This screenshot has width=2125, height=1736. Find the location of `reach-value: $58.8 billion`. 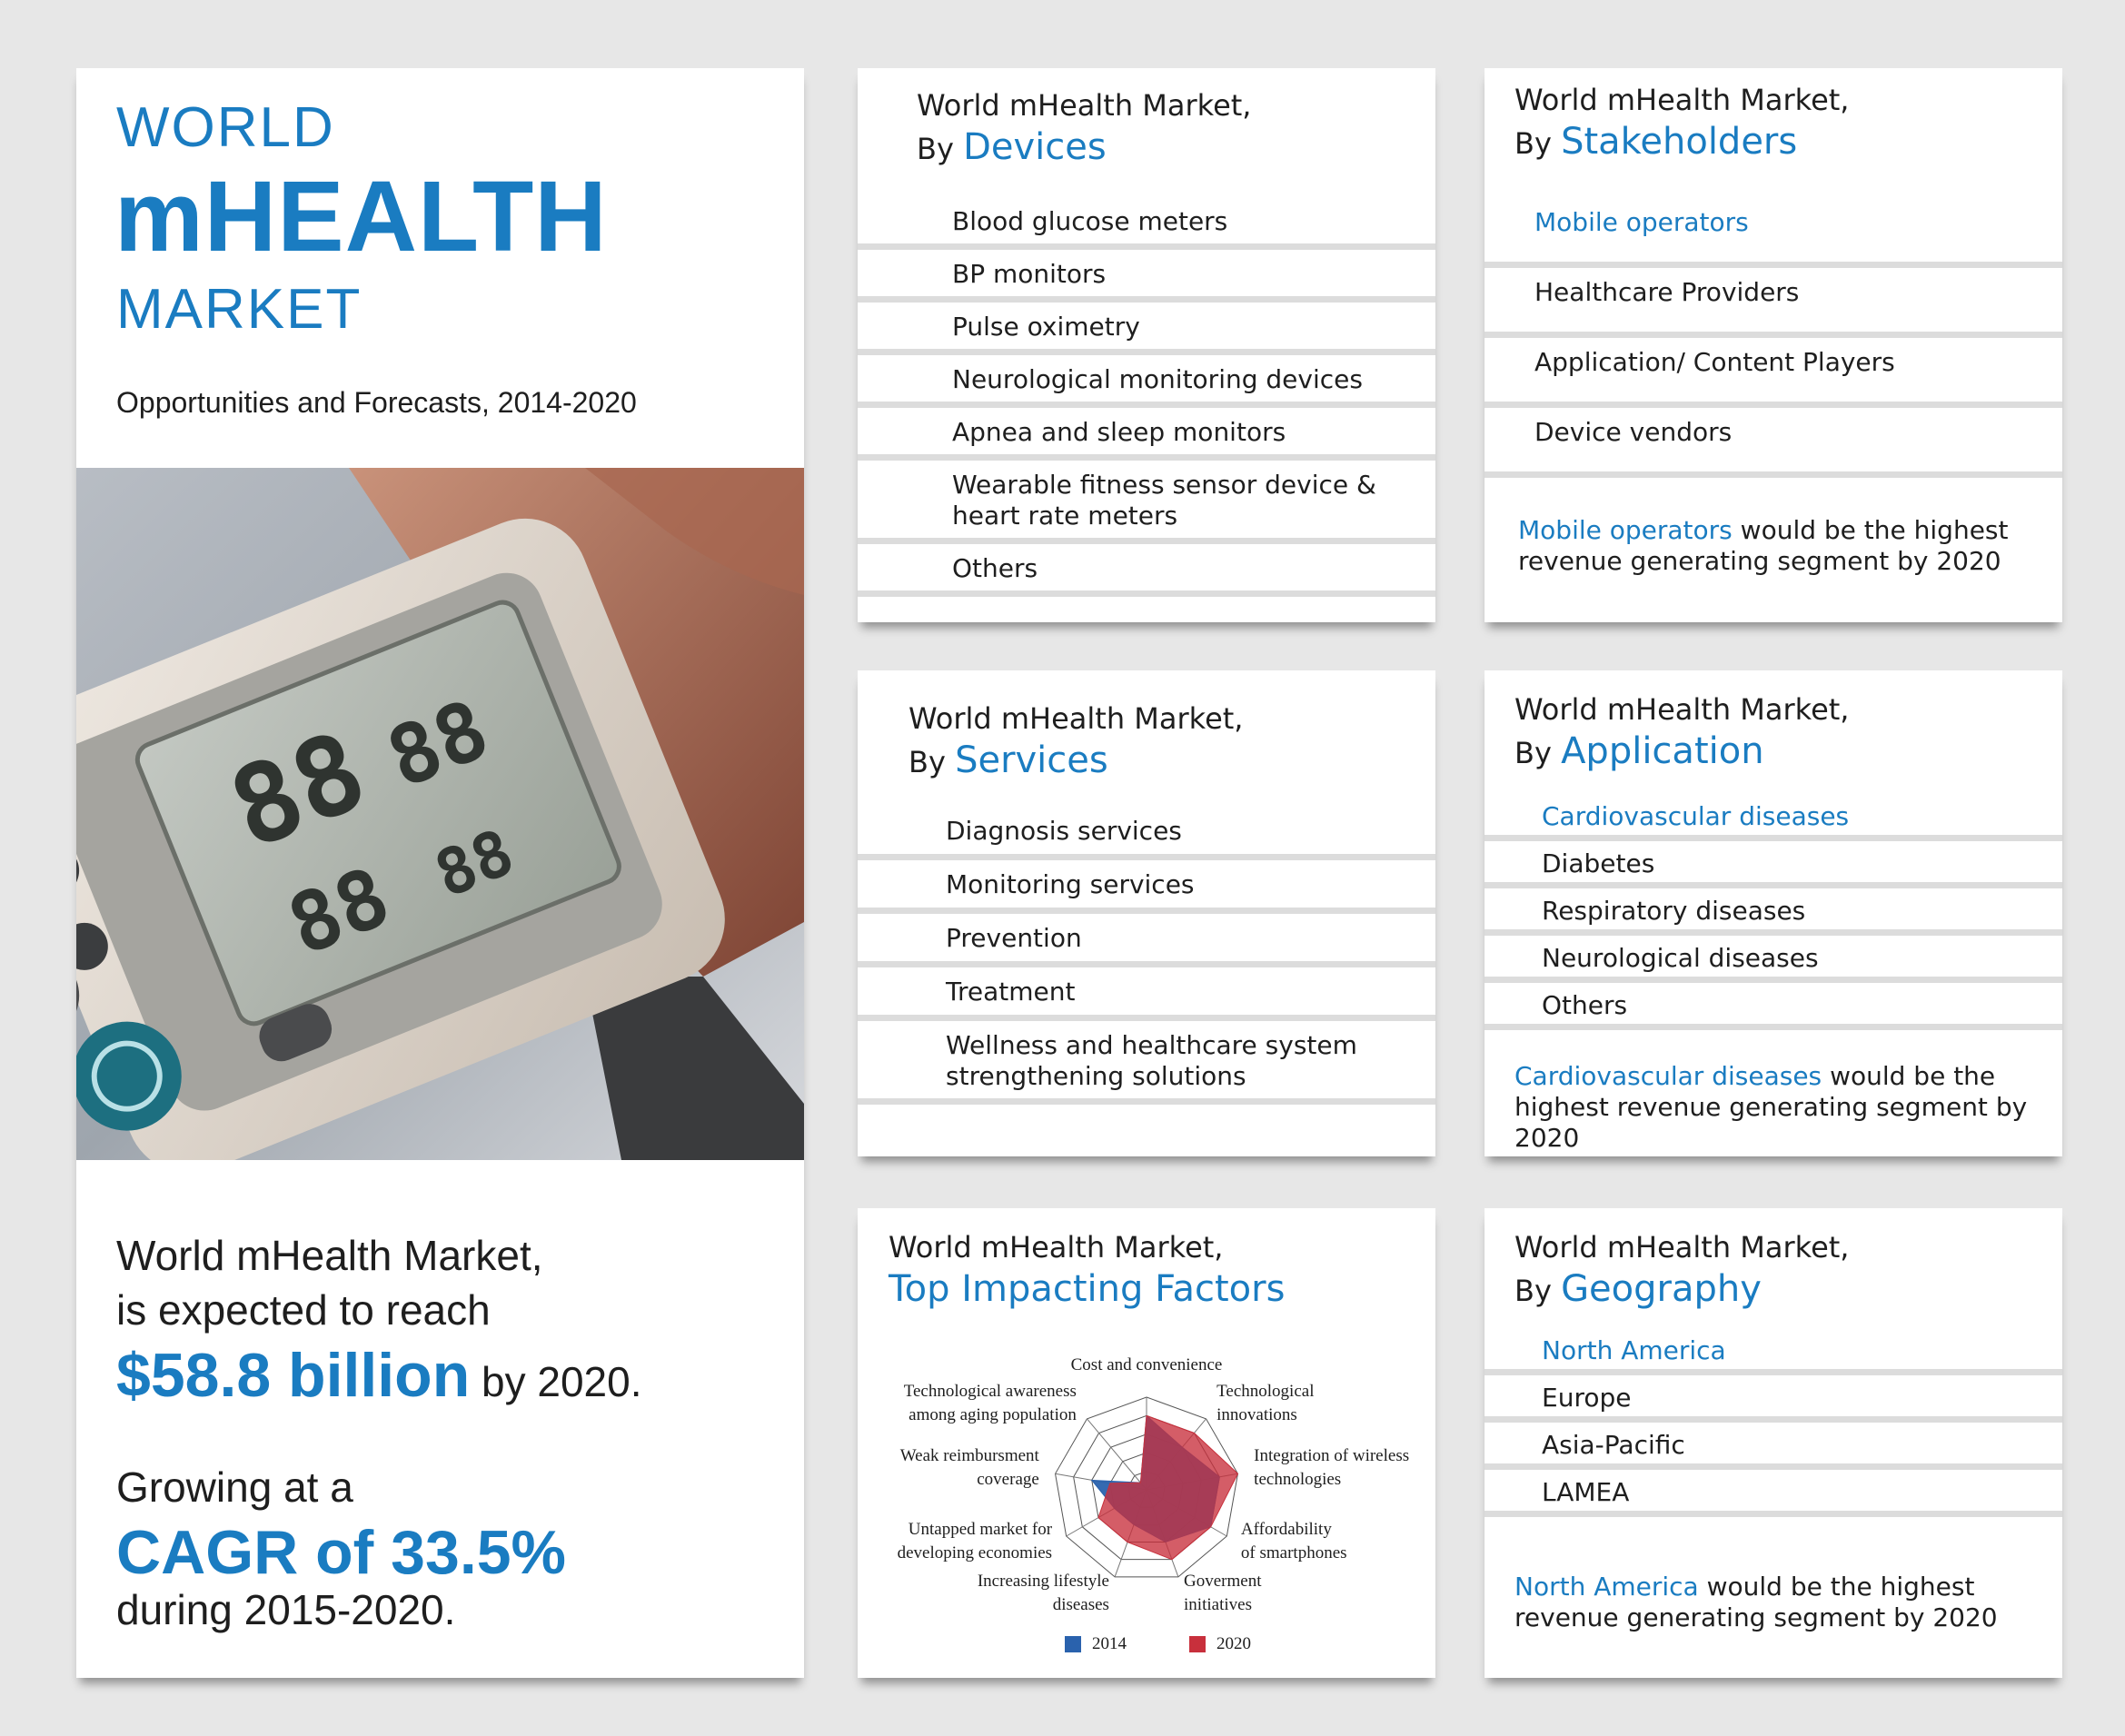

reach-value: $58.8 billion is located at coordinates (293, 1376).